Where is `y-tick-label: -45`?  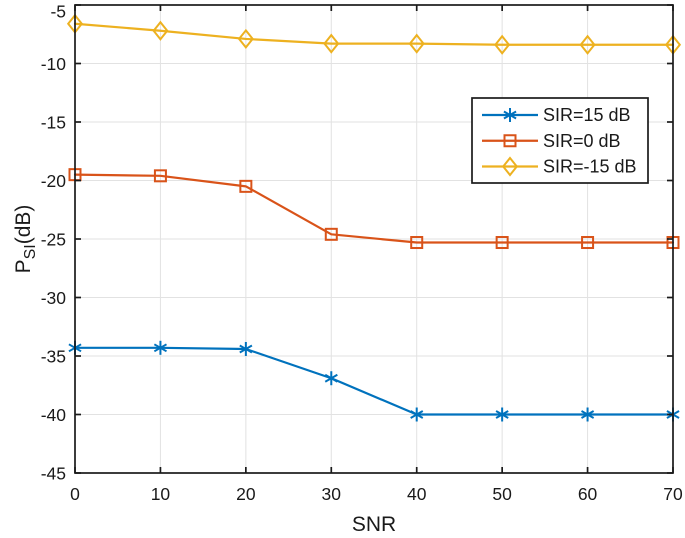
y-tick-label: -45 is located at coordinates (53, 474).